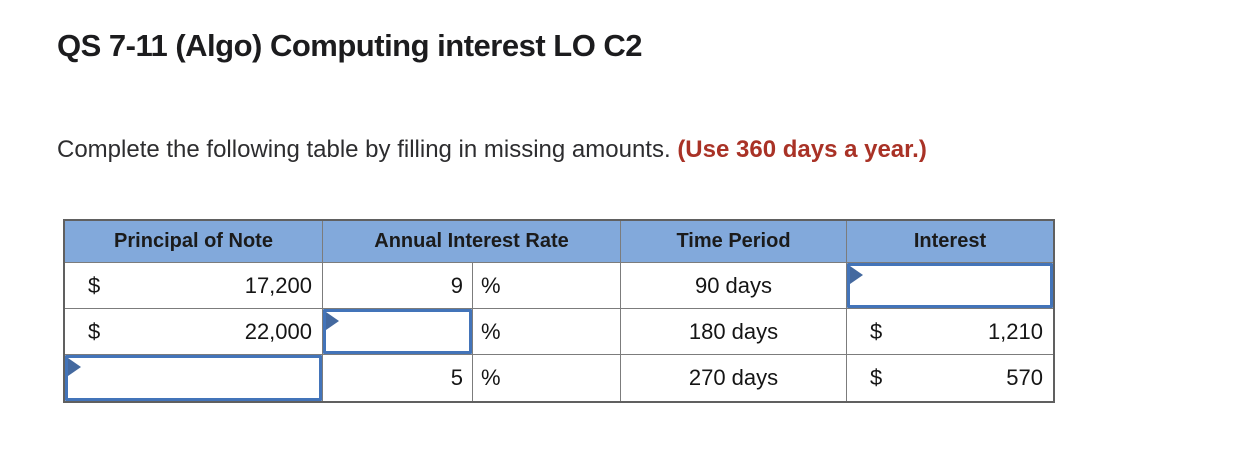  What do you see at coordinates (734, 242) in the screenshot?
I see `header-time-period: Time Period` at bounding box center [734, 242].